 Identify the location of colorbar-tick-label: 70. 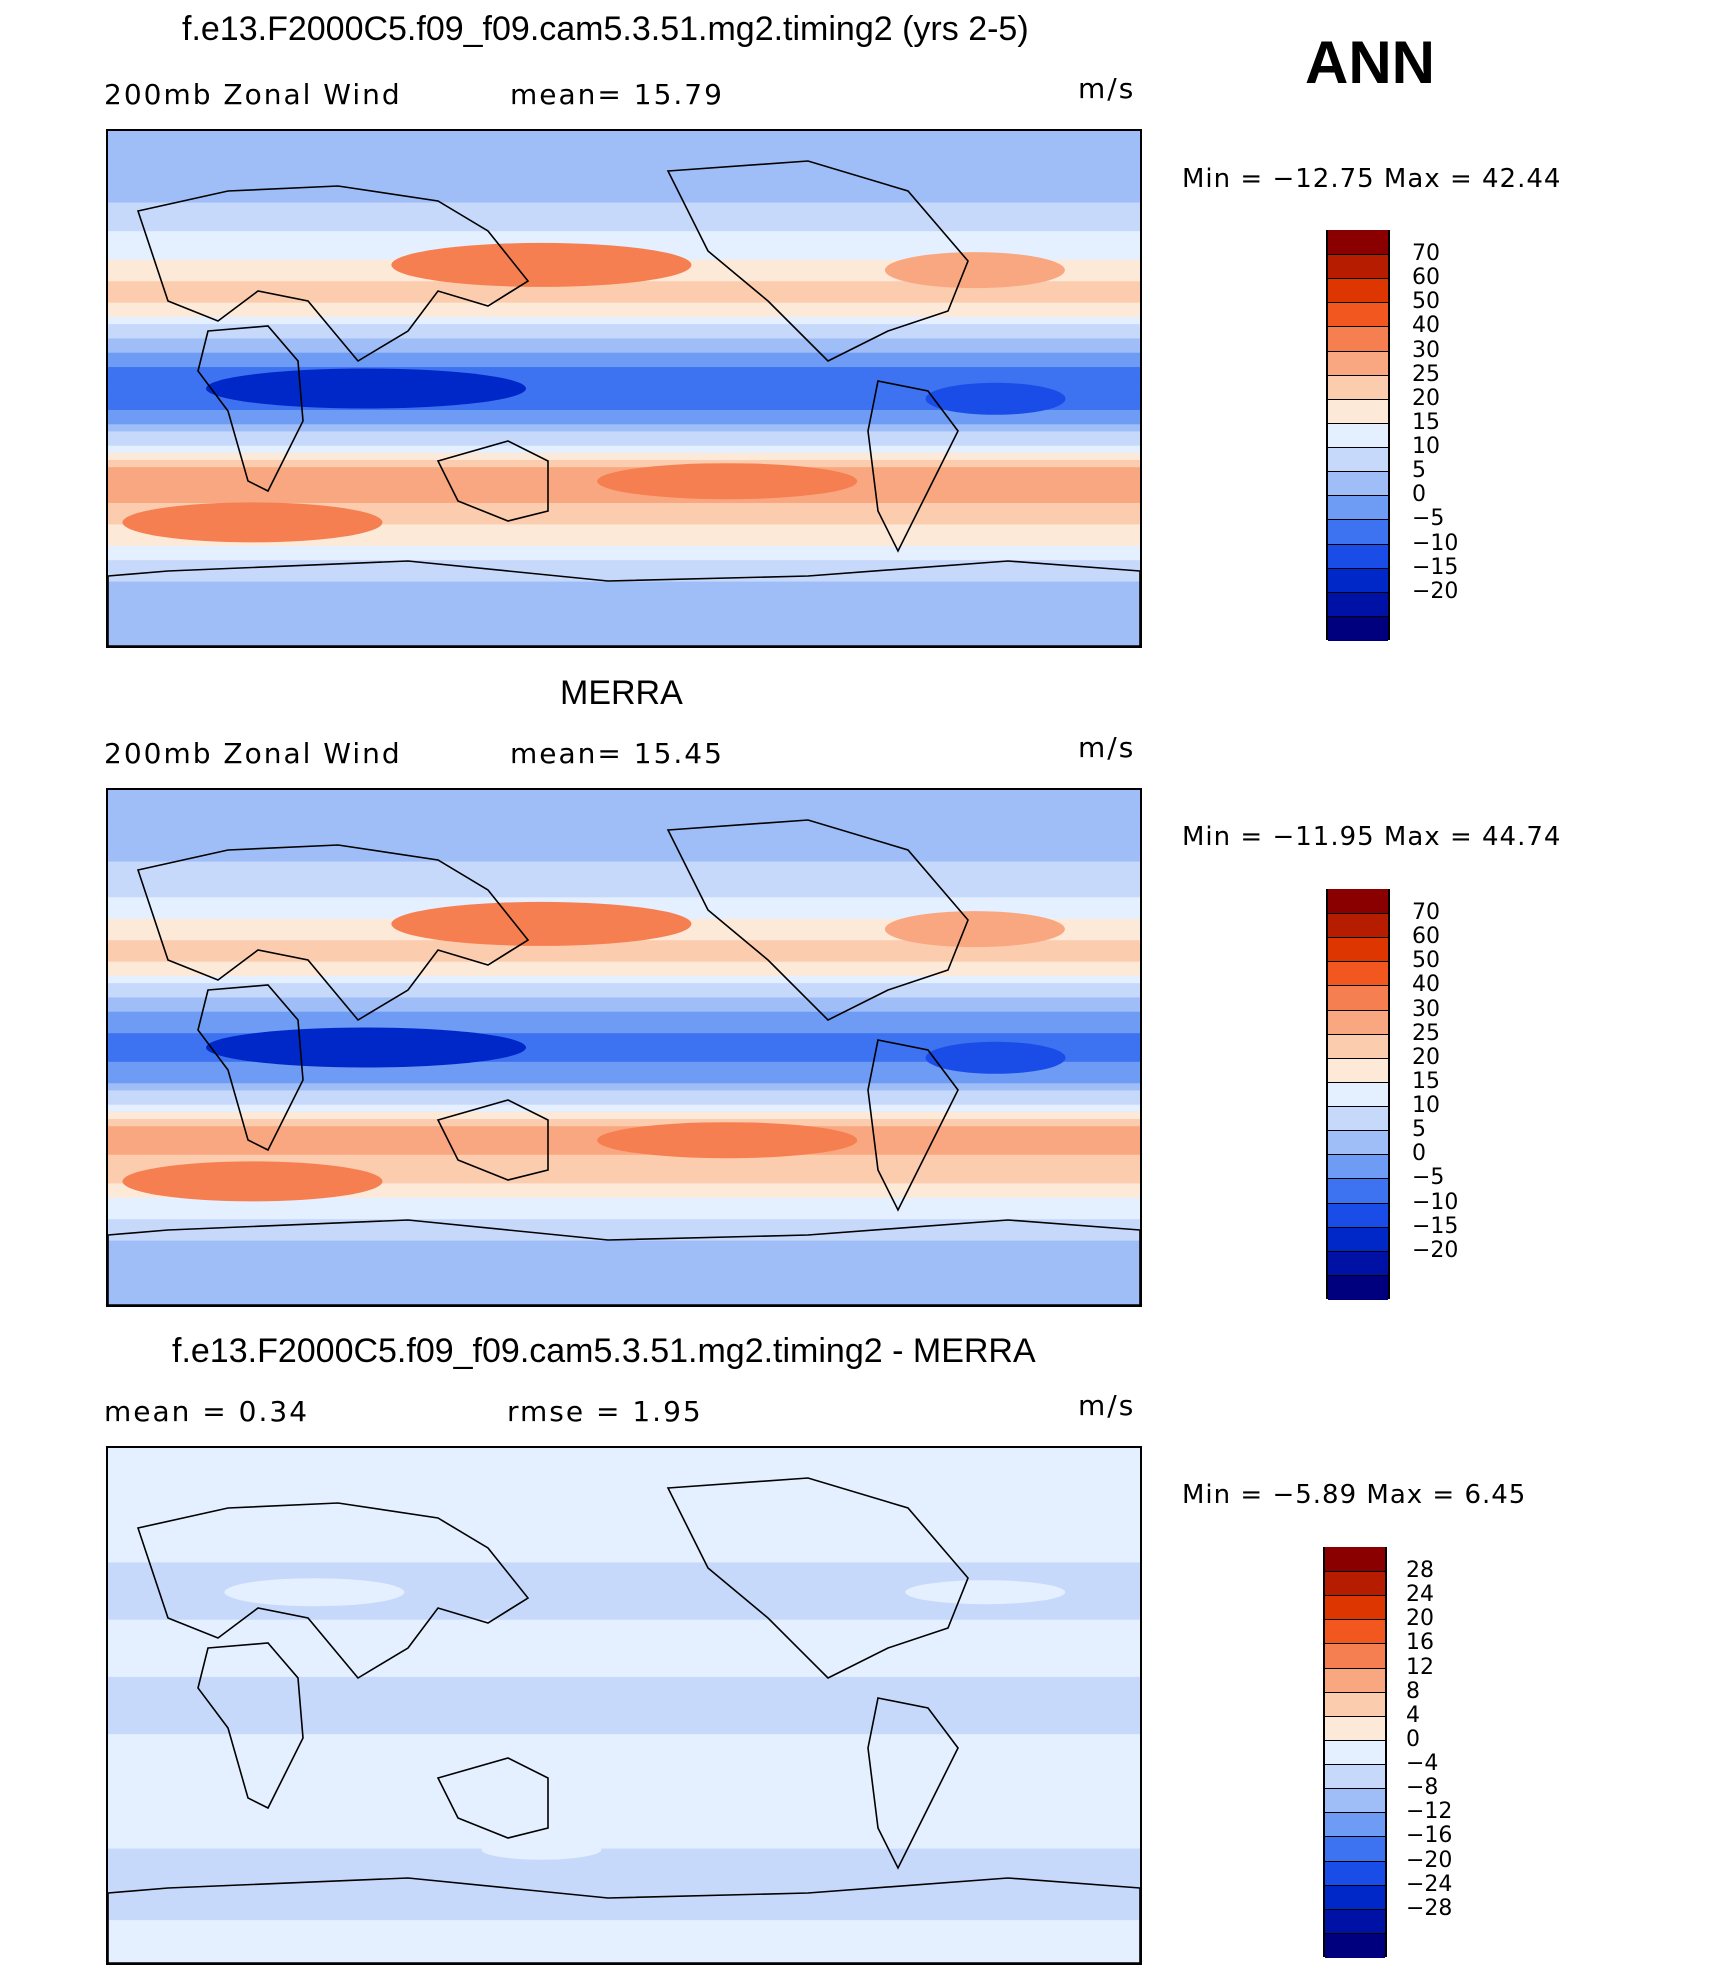
(1426, 913).